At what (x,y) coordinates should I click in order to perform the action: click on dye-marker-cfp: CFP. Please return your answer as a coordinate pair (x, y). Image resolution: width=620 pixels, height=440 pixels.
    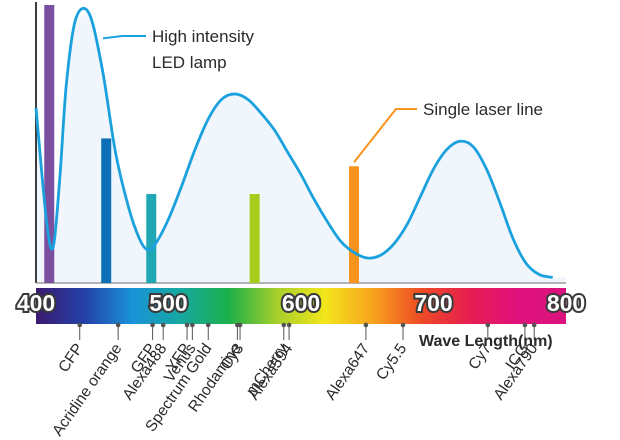
    Looking at the image, I should click on (71, 349).